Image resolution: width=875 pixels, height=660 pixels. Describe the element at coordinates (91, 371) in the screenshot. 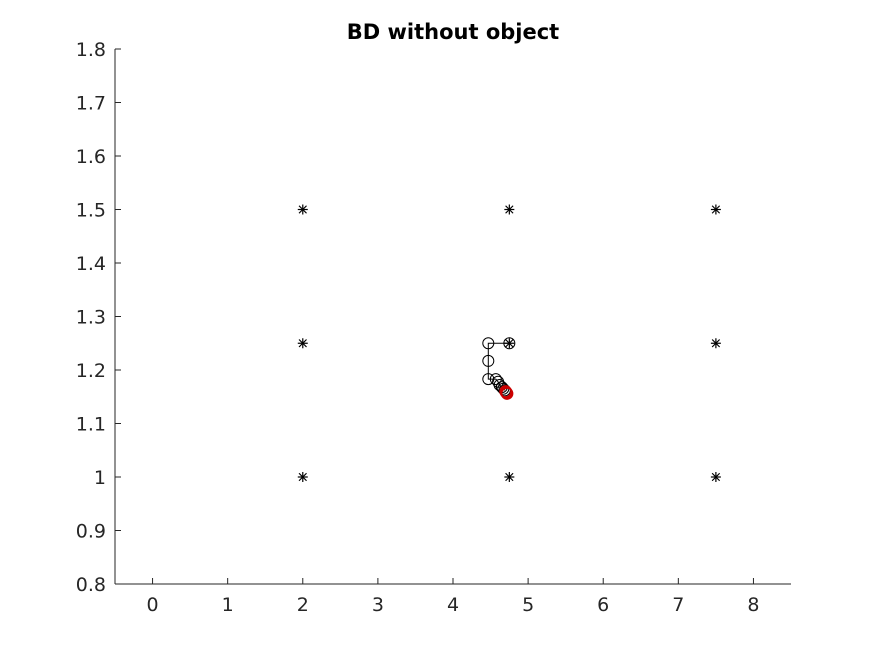

I see `y-tick-label: 1.2` at that location.